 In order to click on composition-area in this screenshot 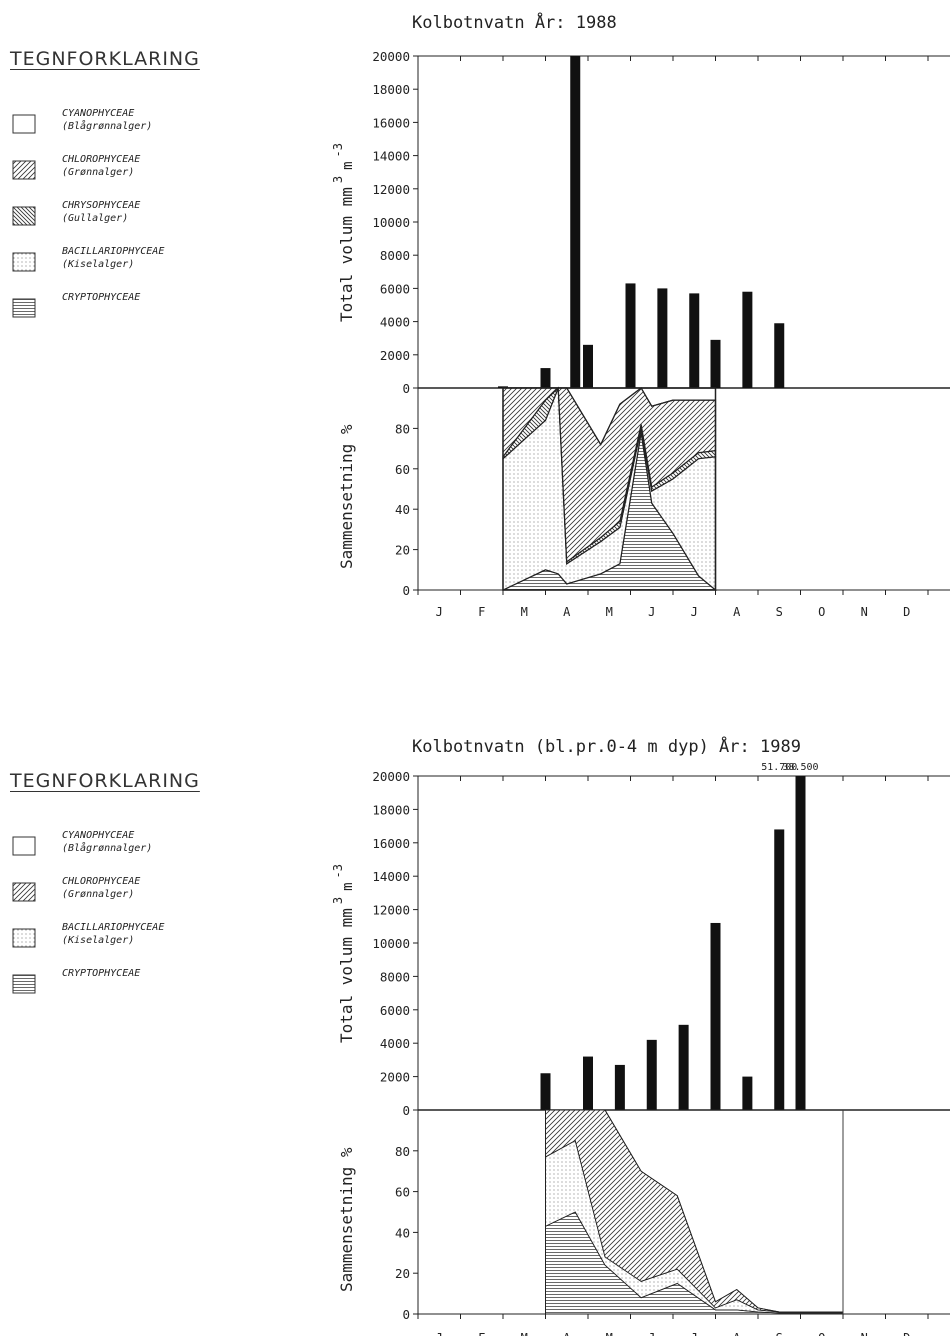, I will do `click(694, 1211)`.